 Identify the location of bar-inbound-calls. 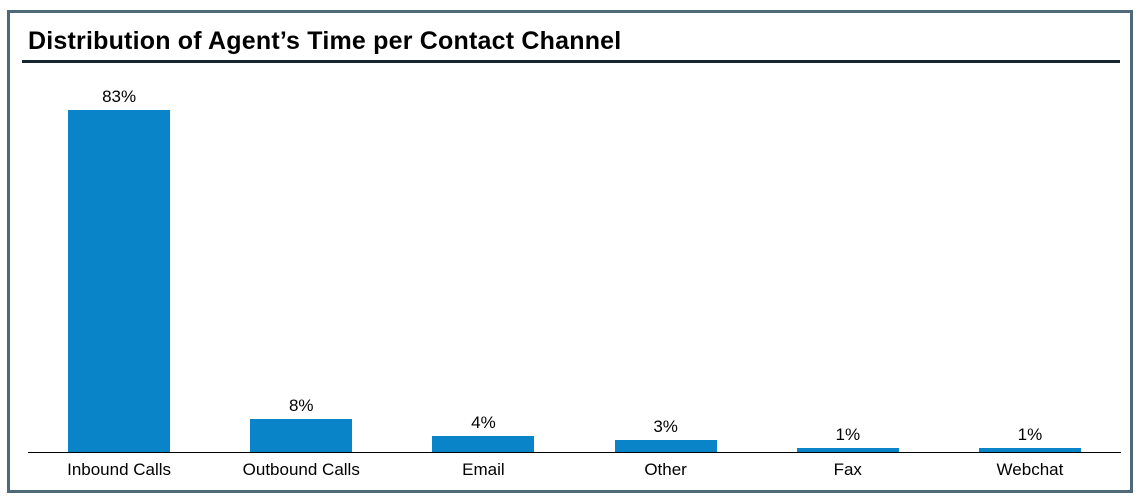
(119, 281).